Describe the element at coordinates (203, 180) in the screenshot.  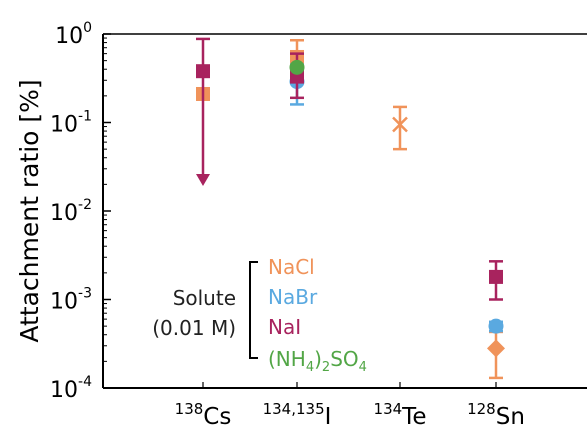
I see `upper-limit-arrow` at that location.